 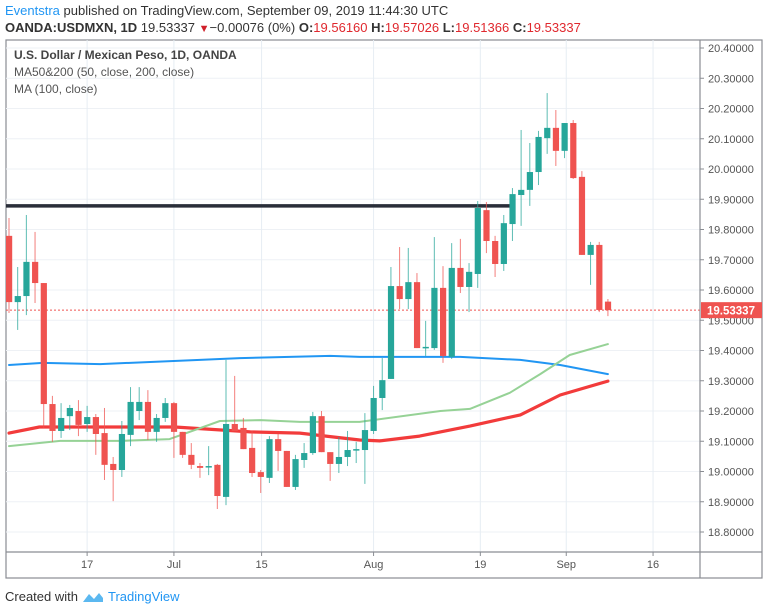 I want to click on time-tick-label: Jul, so click(x=174, y=565).